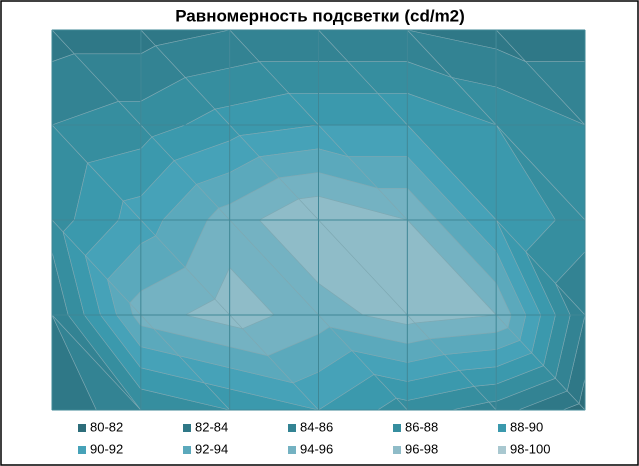 This screenshot has height=466, width=639. Describe the element at coordinates (421, 426) in the screenshot. I see `legend-label: 86-88` at that location.